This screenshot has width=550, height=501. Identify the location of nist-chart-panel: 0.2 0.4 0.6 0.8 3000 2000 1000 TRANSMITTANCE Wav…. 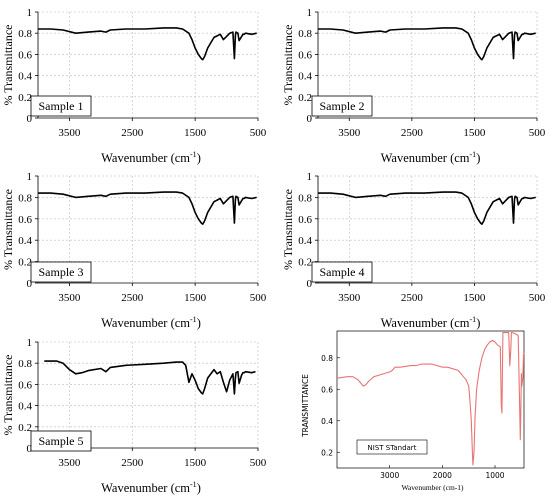
(413, 411).